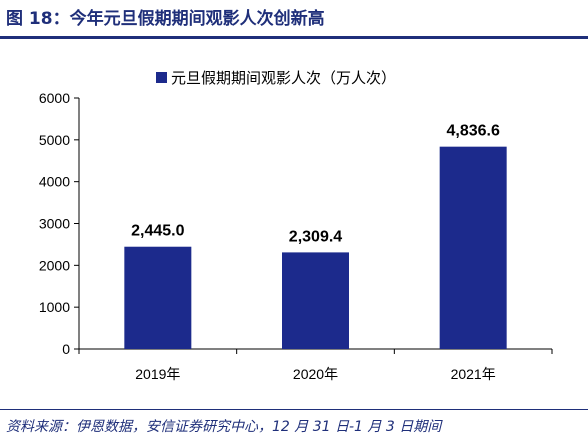 The image size is (588, 446). What do you see at coordinates (473, 374) in the screenshot?
I see `x-tick-label: 2021年` at bounding box center [473, 374].